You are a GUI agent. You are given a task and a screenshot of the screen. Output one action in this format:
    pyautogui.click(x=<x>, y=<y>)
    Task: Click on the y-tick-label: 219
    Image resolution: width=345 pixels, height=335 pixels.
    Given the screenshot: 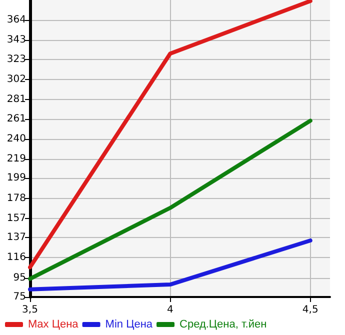 What is the action you would take?
    pyautogui.click(x=16, y=159)
    